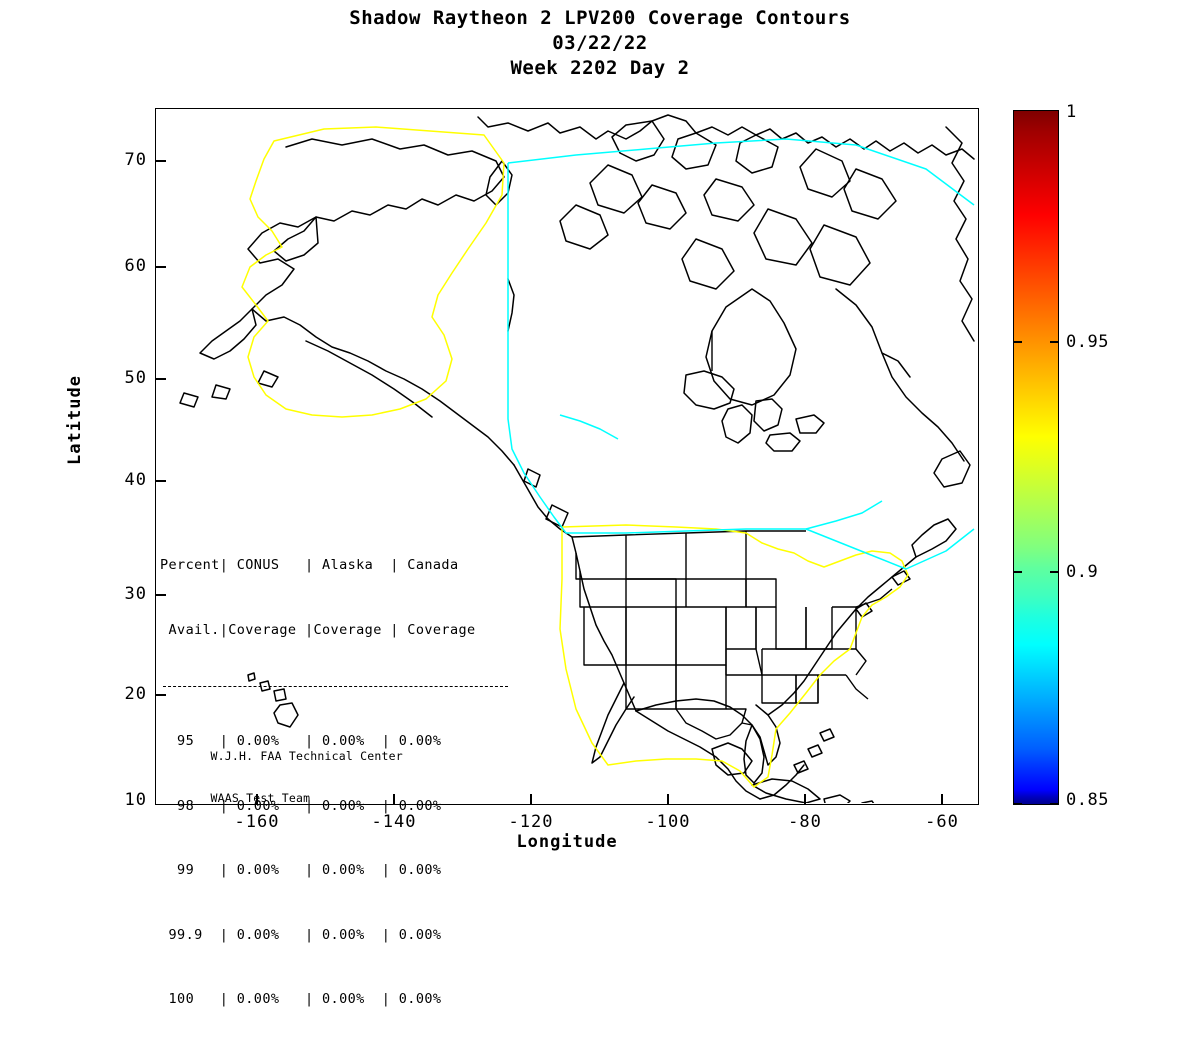 Image resolution: width=1200 pixels, height=1054 pixels. What do you see at coordinates (135, 480) in the screenshot?
I see `y-tick-label: 40` at bounding box center [135, 480].